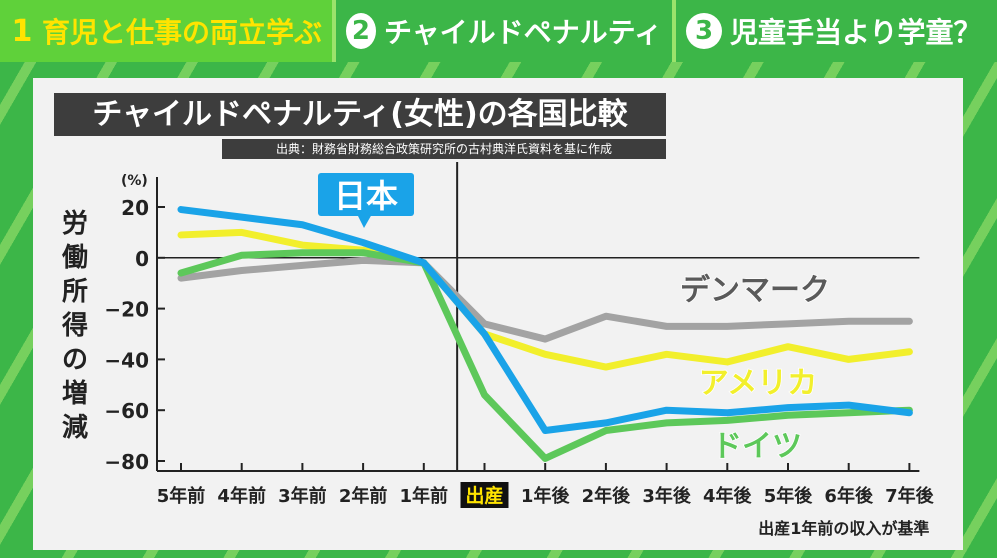 The width and height of the screenshot is (997, 558). I want to click on y-tick-label: 20, so click(135, 208).